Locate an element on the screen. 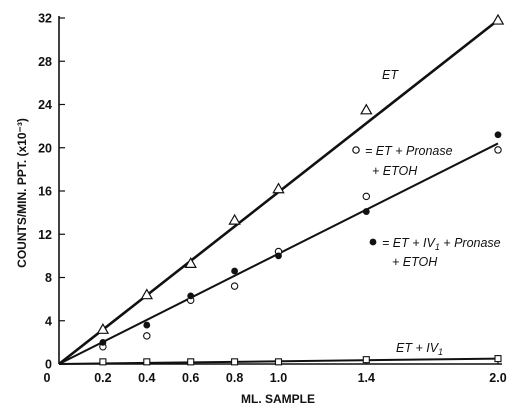  series-label-et-pronase-line1: = ET + Pronase is located at coordinates (409, 151).